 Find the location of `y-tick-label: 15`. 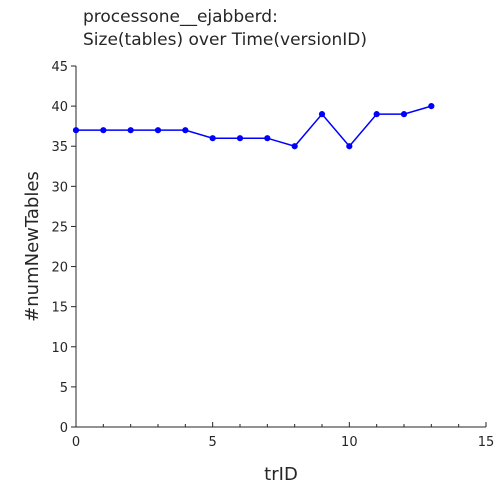

y-tick-label: 15 is located at coordinates (59, 308).